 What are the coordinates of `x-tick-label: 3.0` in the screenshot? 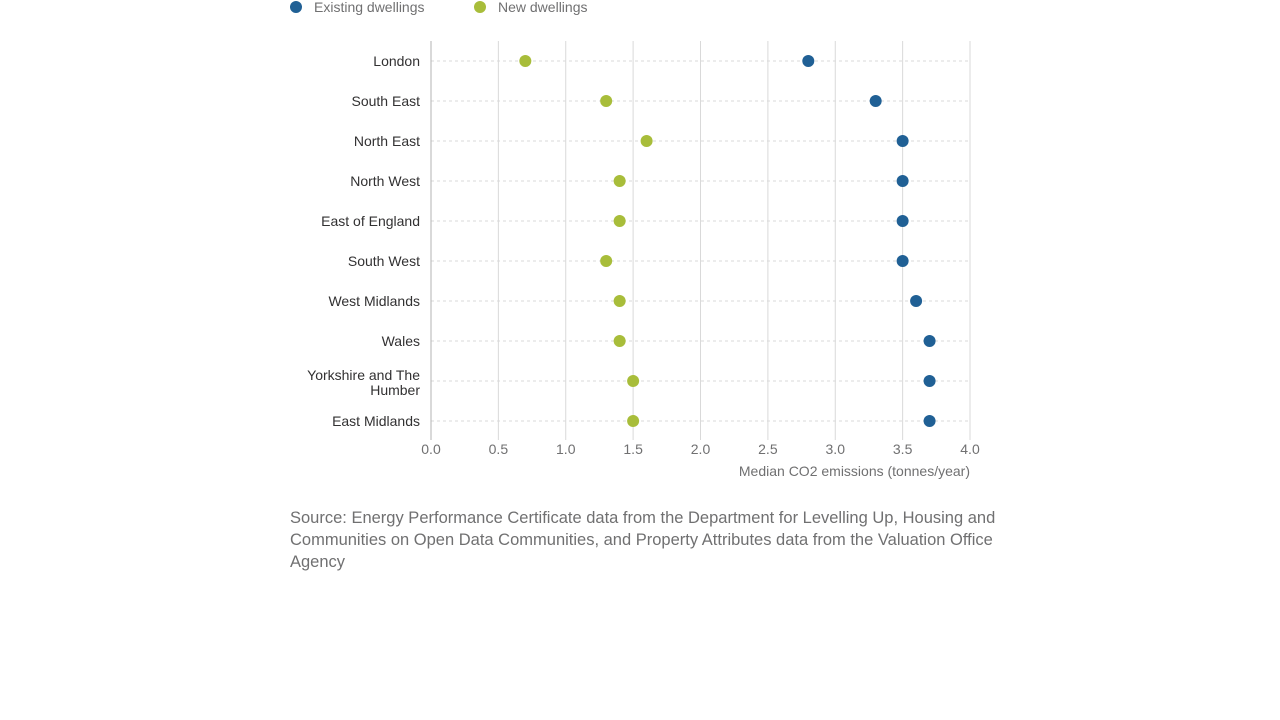 It's located at (836, 449).